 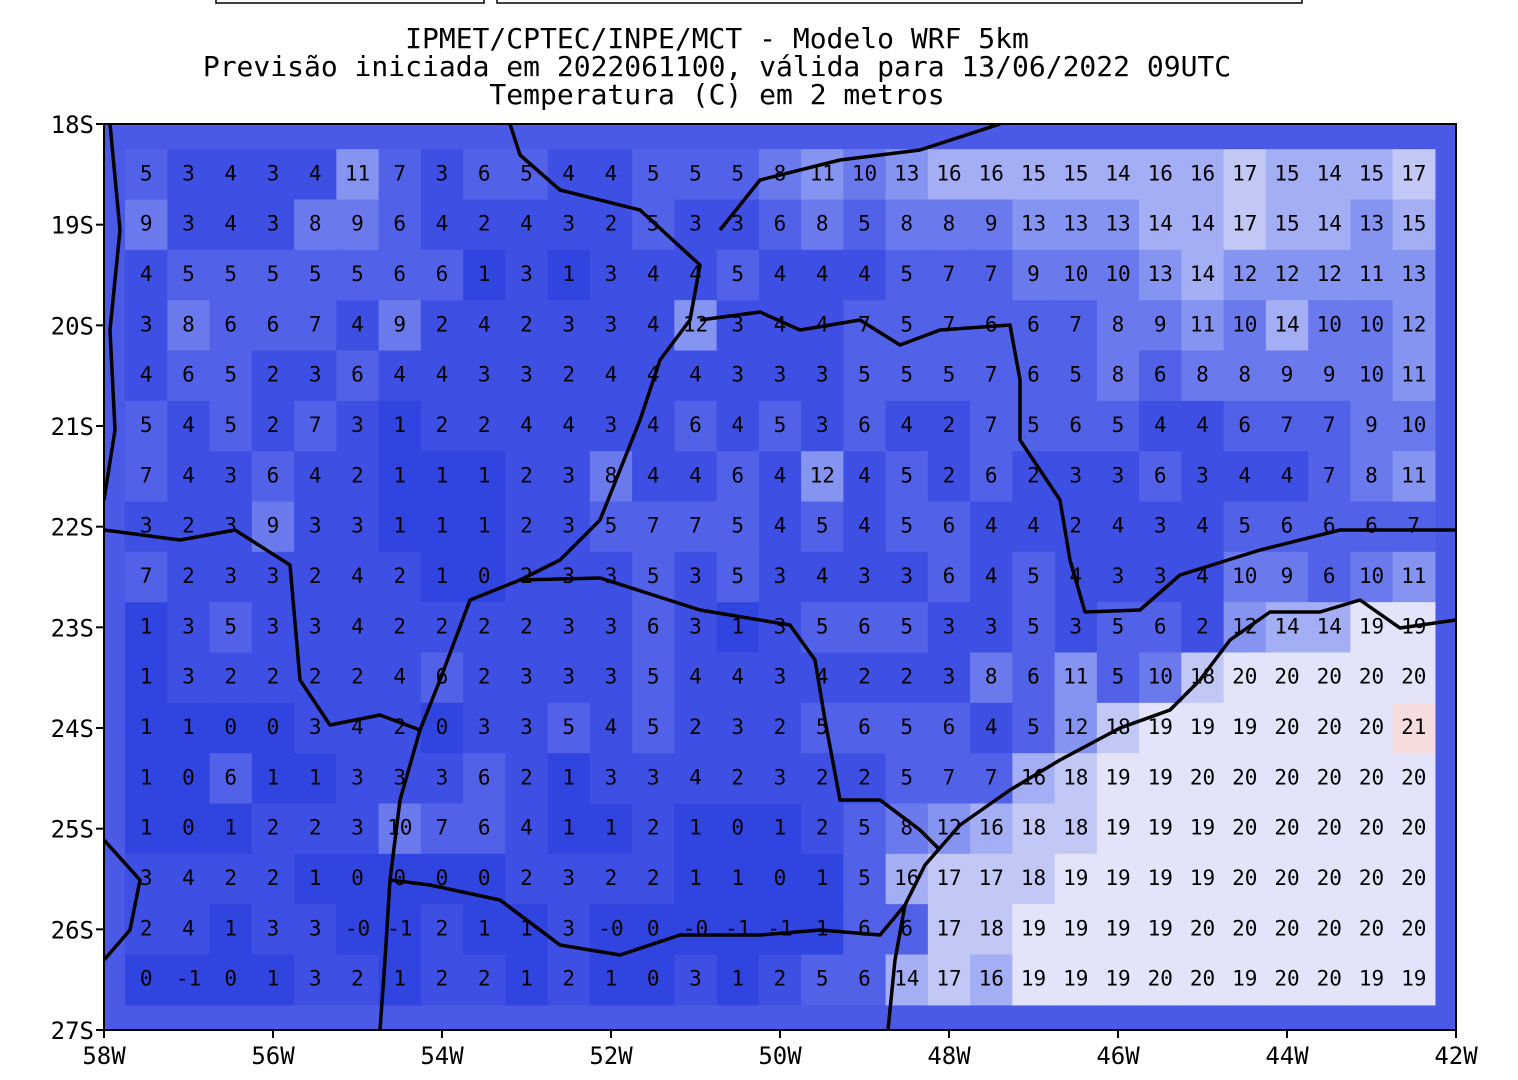 I want to click on temperature-value: 0, so click(x=230, y=727).